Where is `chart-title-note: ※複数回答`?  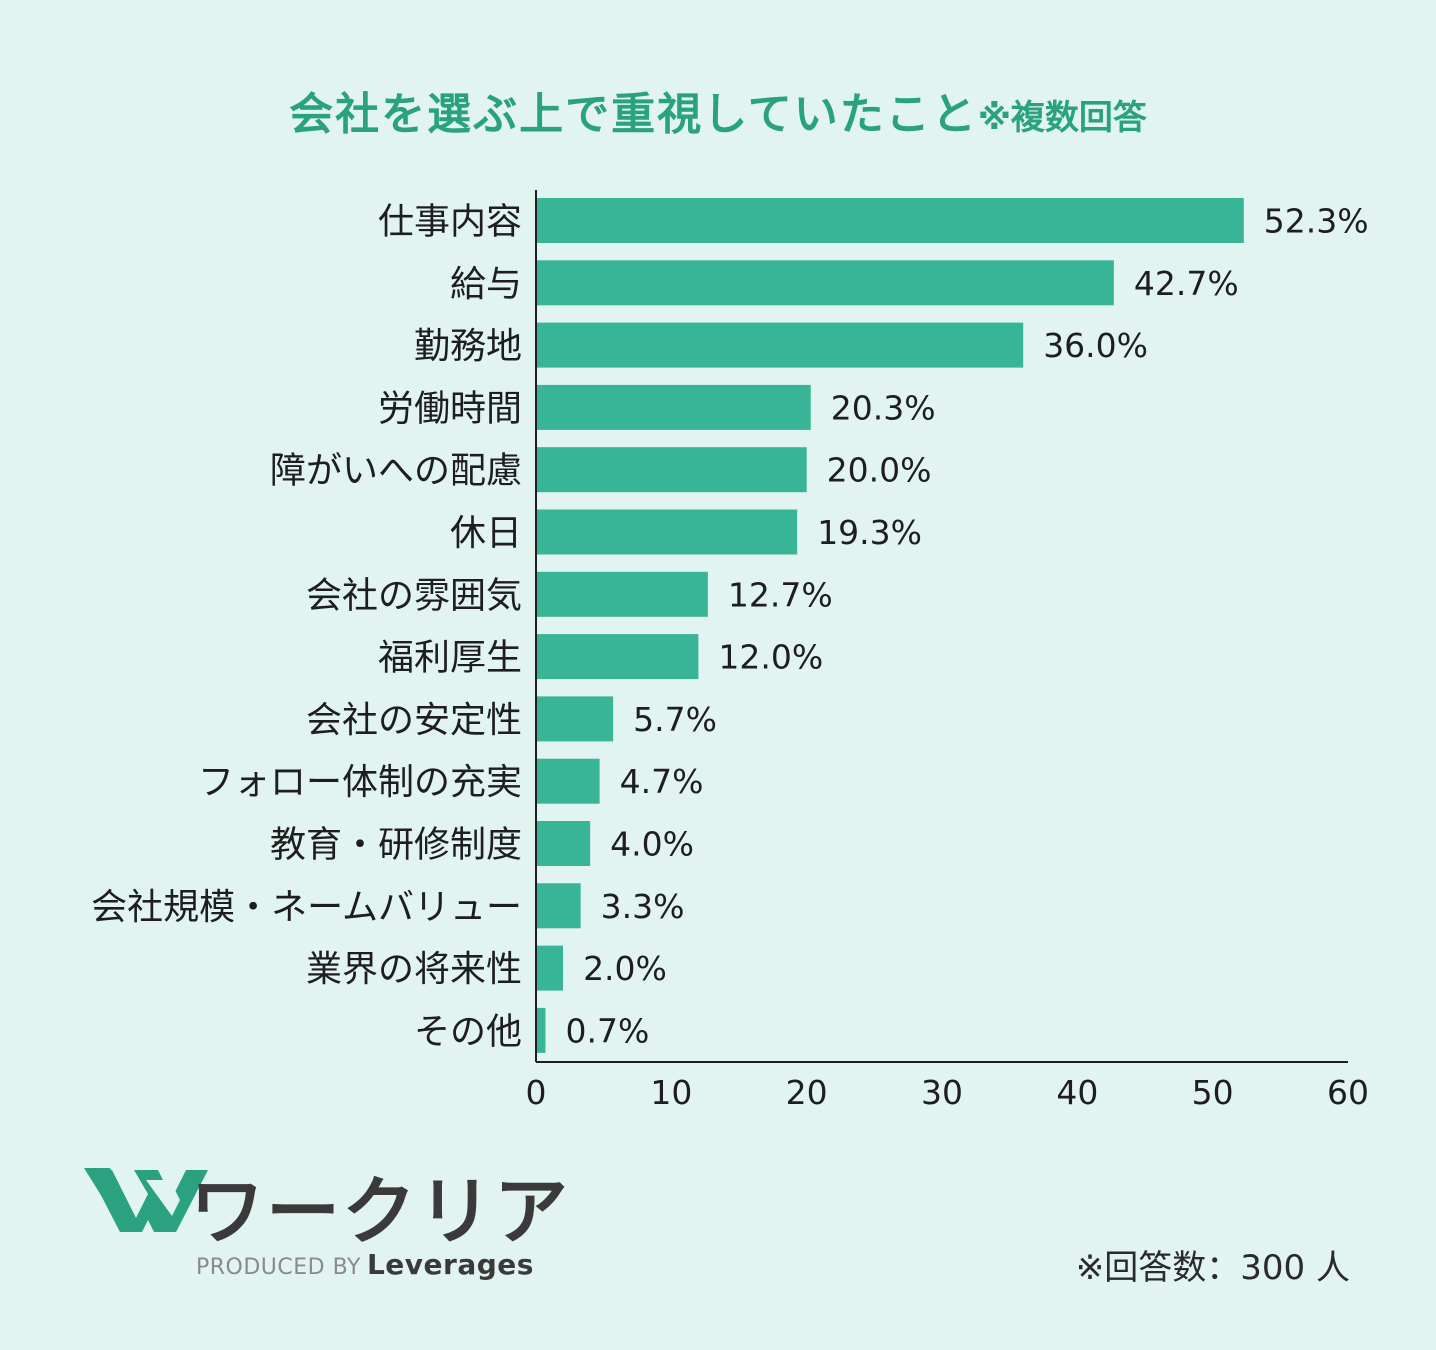 chart-title-note: ※複数回答 is located at coordinates (1062, 118).